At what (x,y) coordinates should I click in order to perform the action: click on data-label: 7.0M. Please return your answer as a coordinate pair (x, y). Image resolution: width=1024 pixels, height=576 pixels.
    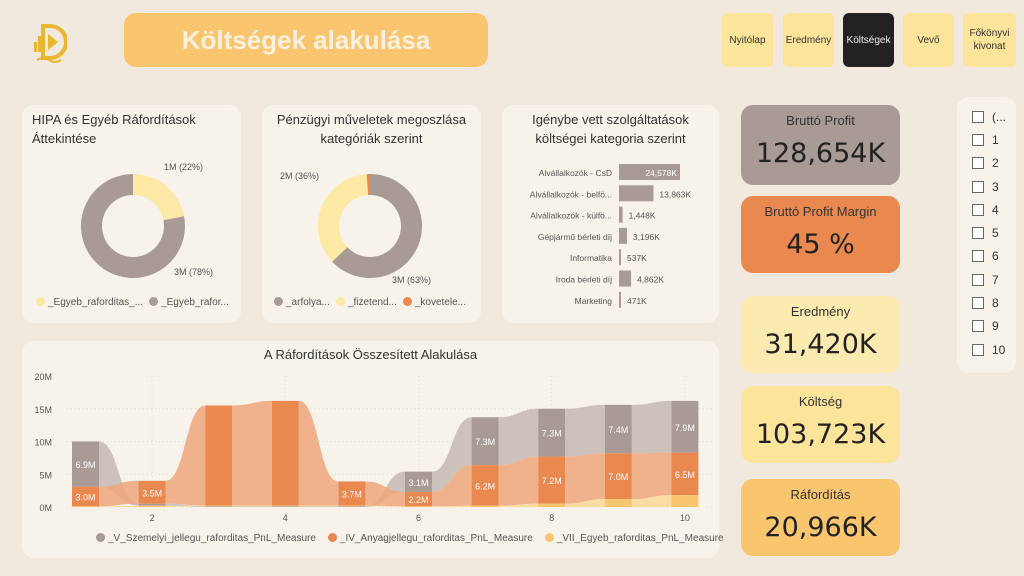
    Looking at the image, I should click on (618, 477).